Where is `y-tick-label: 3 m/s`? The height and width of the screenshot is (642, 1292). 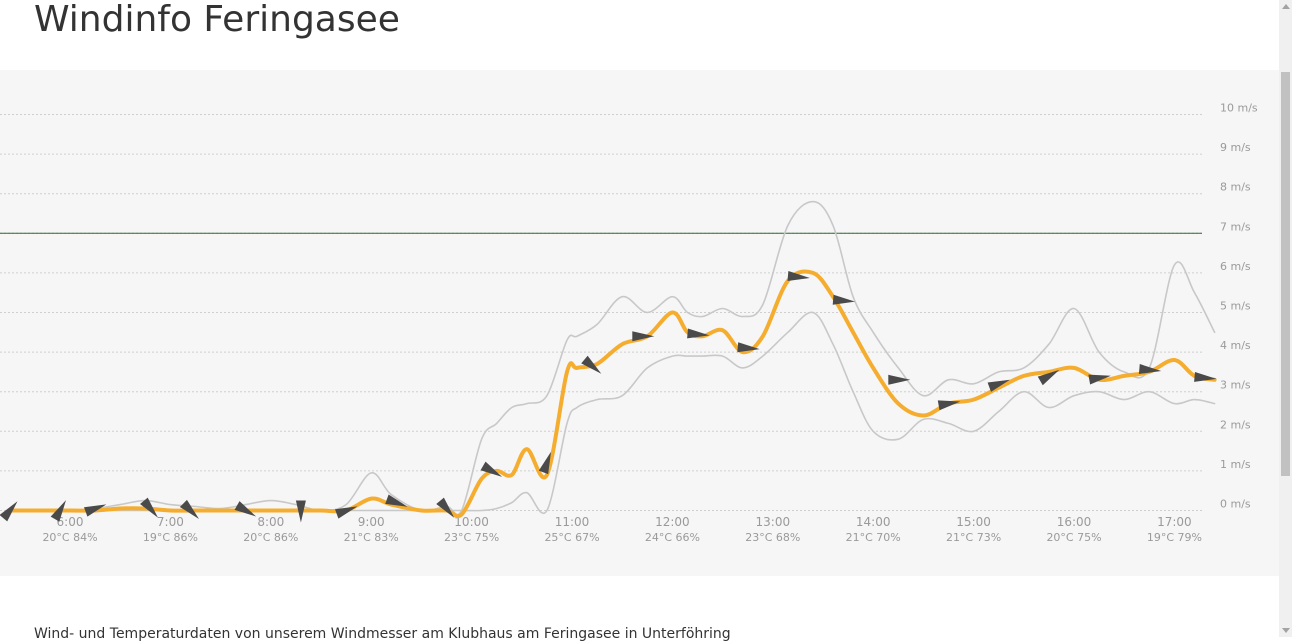 y-tick-label: 3 m/s is located at coordinates (1235, 385).